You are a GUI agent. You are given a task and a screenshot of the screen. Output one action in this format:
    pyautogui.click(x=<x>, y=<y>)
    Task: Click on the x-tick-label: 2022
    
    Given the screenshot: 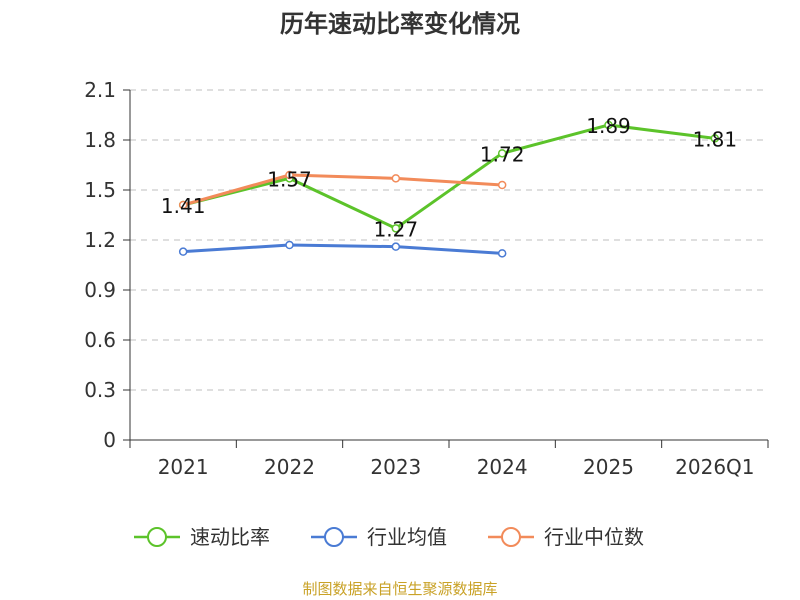 What is the action you would take?
    pyautogui.click(x=289, y=467)
    